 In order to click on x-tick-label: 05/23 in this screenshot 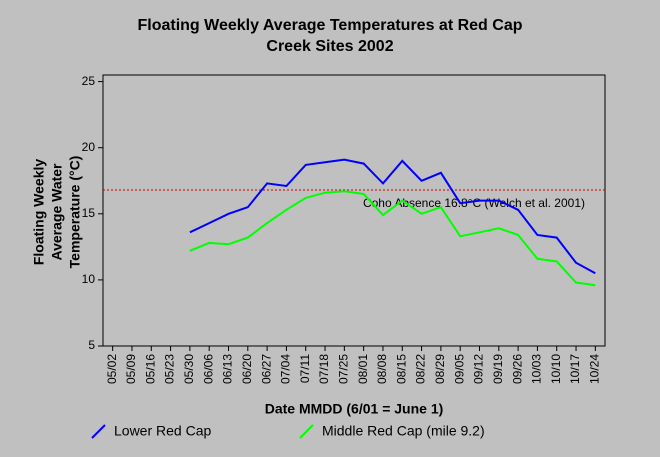, I will do `click(170, 369)`.